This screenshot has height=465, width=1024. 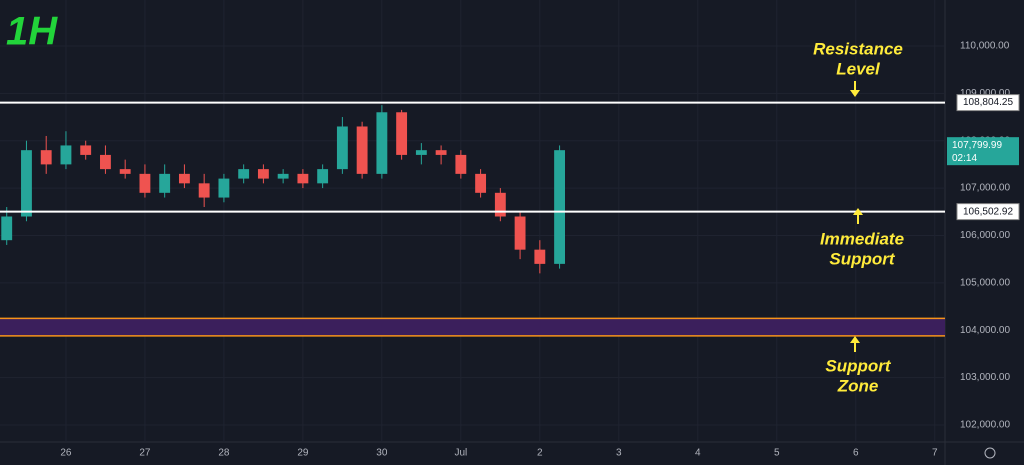 What do you see at coordinates (540, 453) in the screenshot?
I see `x-tick-label: 2` at bounding box center [540, 453].